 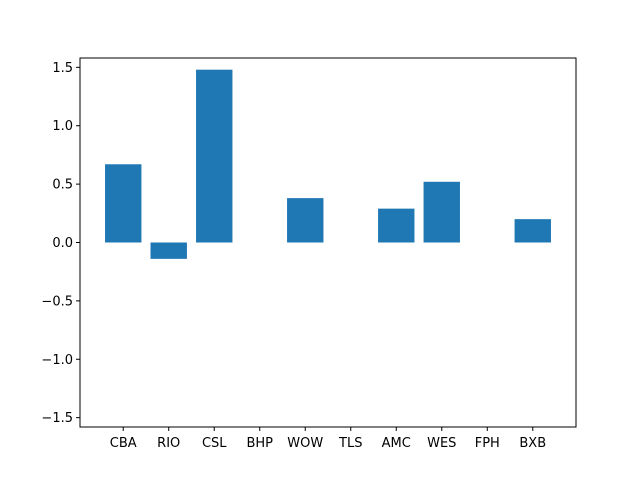 I want to click on bar-cba, so click(x=123, y=203).